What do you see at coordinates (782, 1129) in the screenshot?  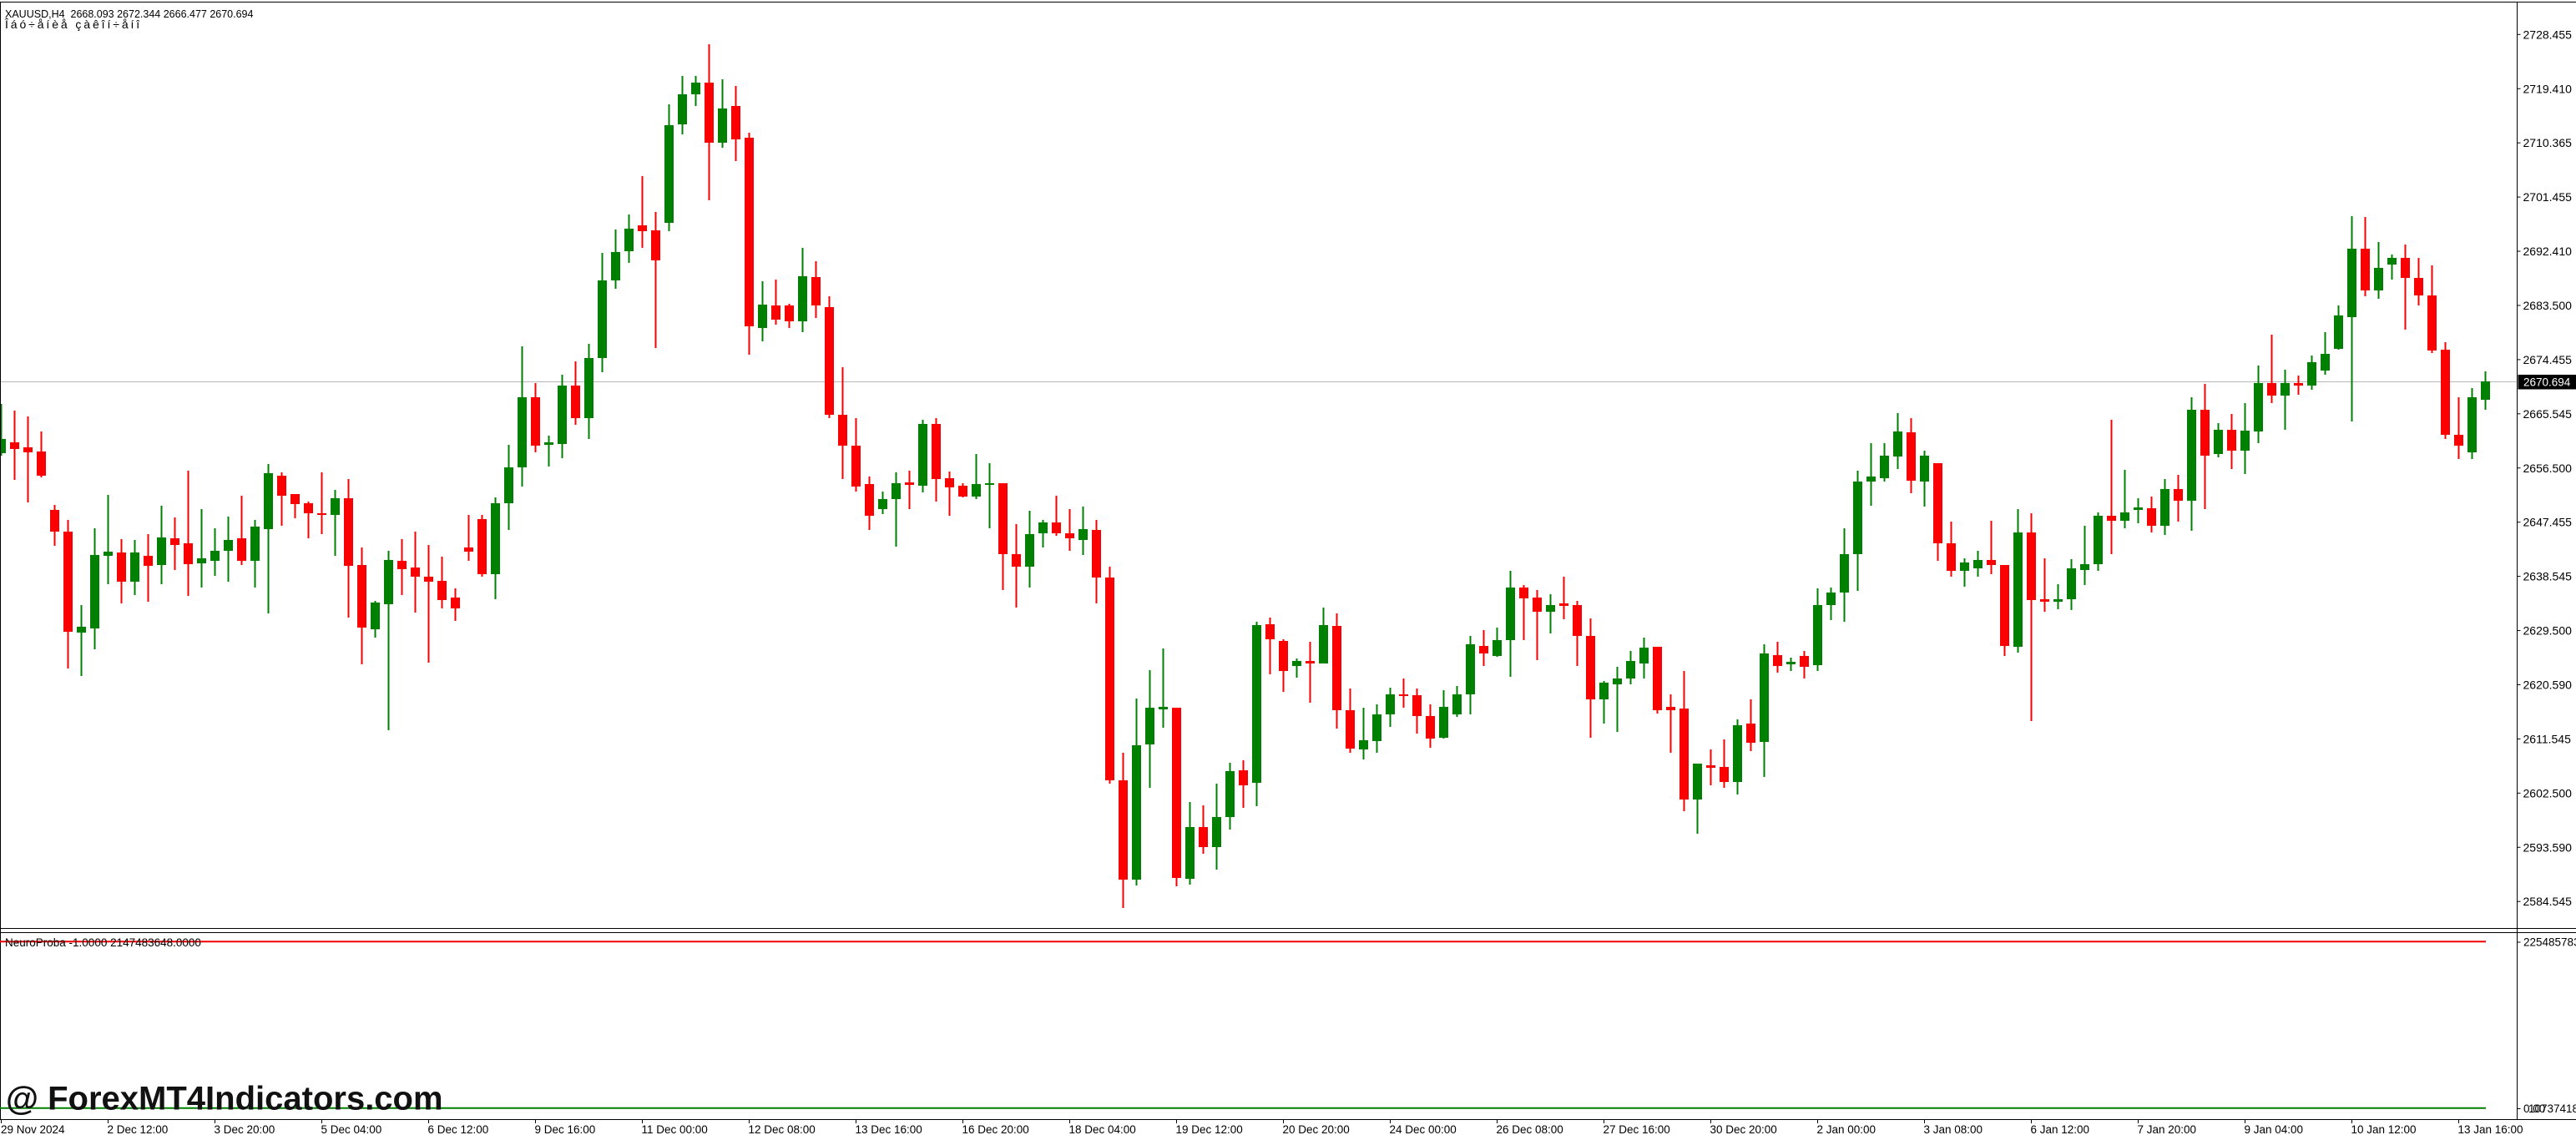 I see `svg-text: 12 Dec 08:00` at bounding box center [782, 1129].